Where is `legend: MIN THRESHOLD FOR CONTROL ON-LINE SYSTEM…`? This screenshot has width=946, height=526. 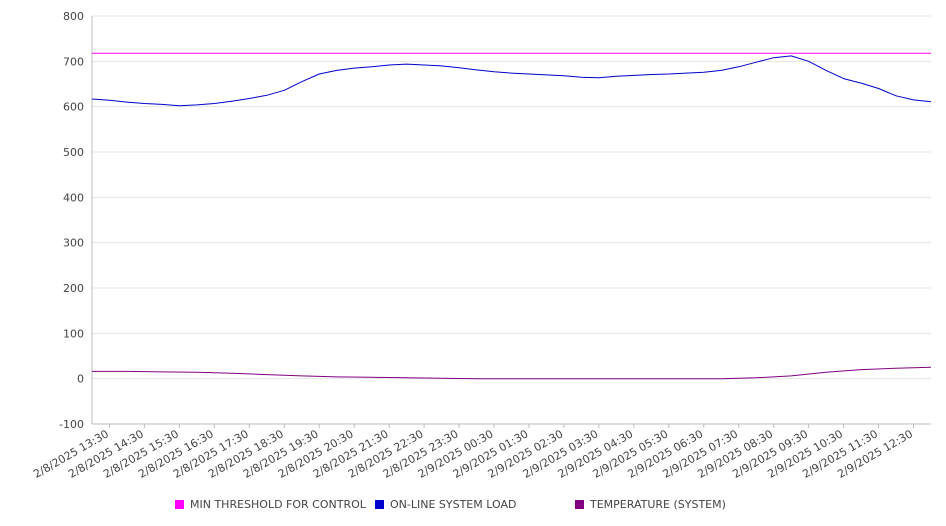
legend: MIN THRESHOLD FOR CONTROL ON-LINE SYSTEM… is located at coordinates (473, 506).